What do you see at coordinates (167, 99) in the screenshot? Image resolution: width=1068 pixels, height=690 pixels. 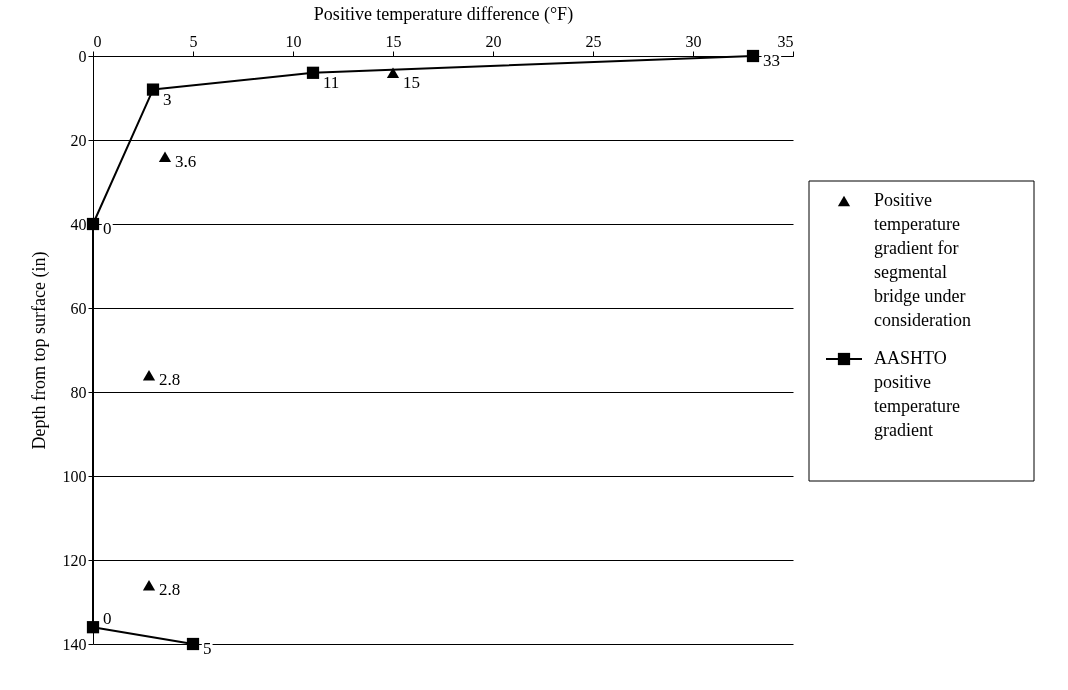 I see `annotation: 3` at bounding box center [167, 99].